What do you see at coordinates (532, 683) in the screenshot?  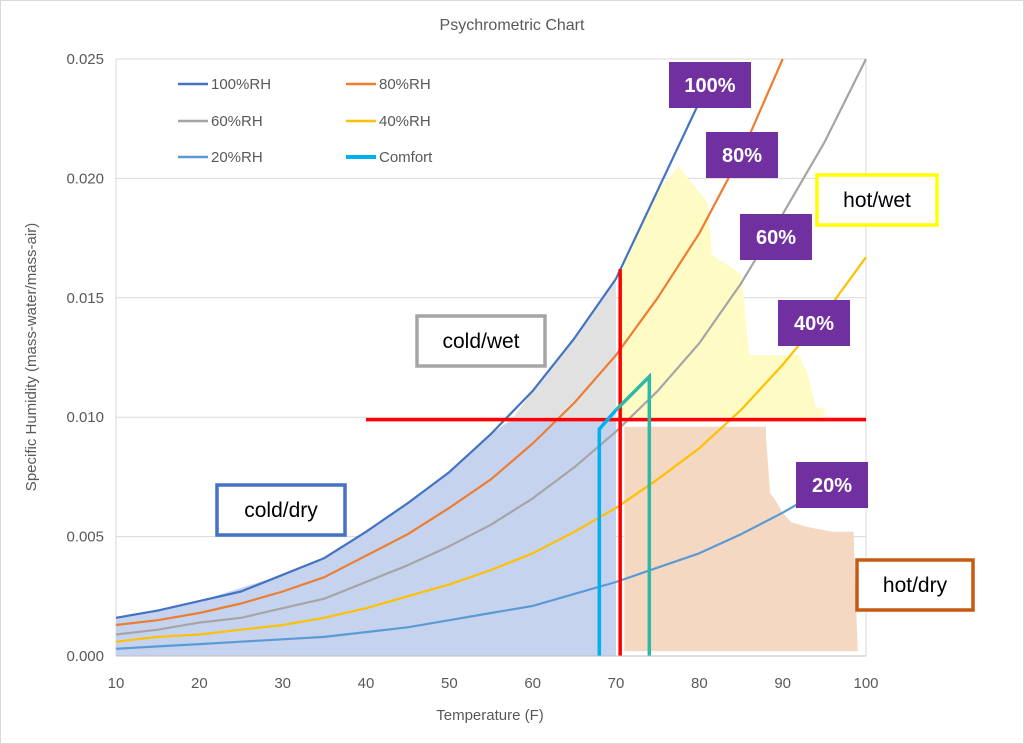 I see `x-tick-label: 60` at bounding box center [532, 683].